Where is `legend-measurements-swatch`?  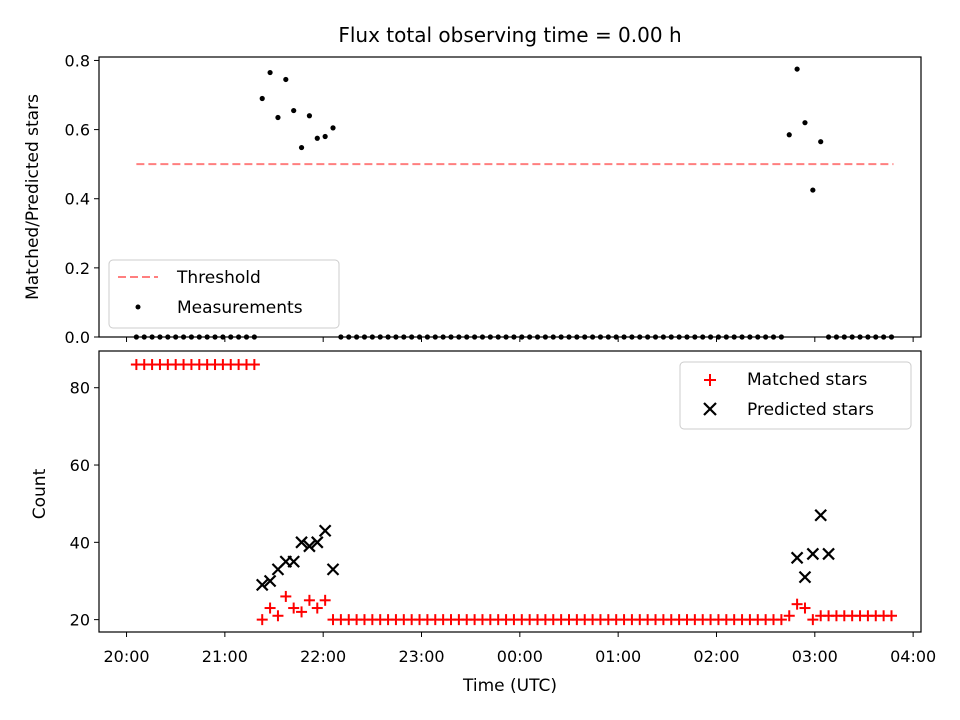
legend-measurements-swatch is located at coordinates (138, 307).